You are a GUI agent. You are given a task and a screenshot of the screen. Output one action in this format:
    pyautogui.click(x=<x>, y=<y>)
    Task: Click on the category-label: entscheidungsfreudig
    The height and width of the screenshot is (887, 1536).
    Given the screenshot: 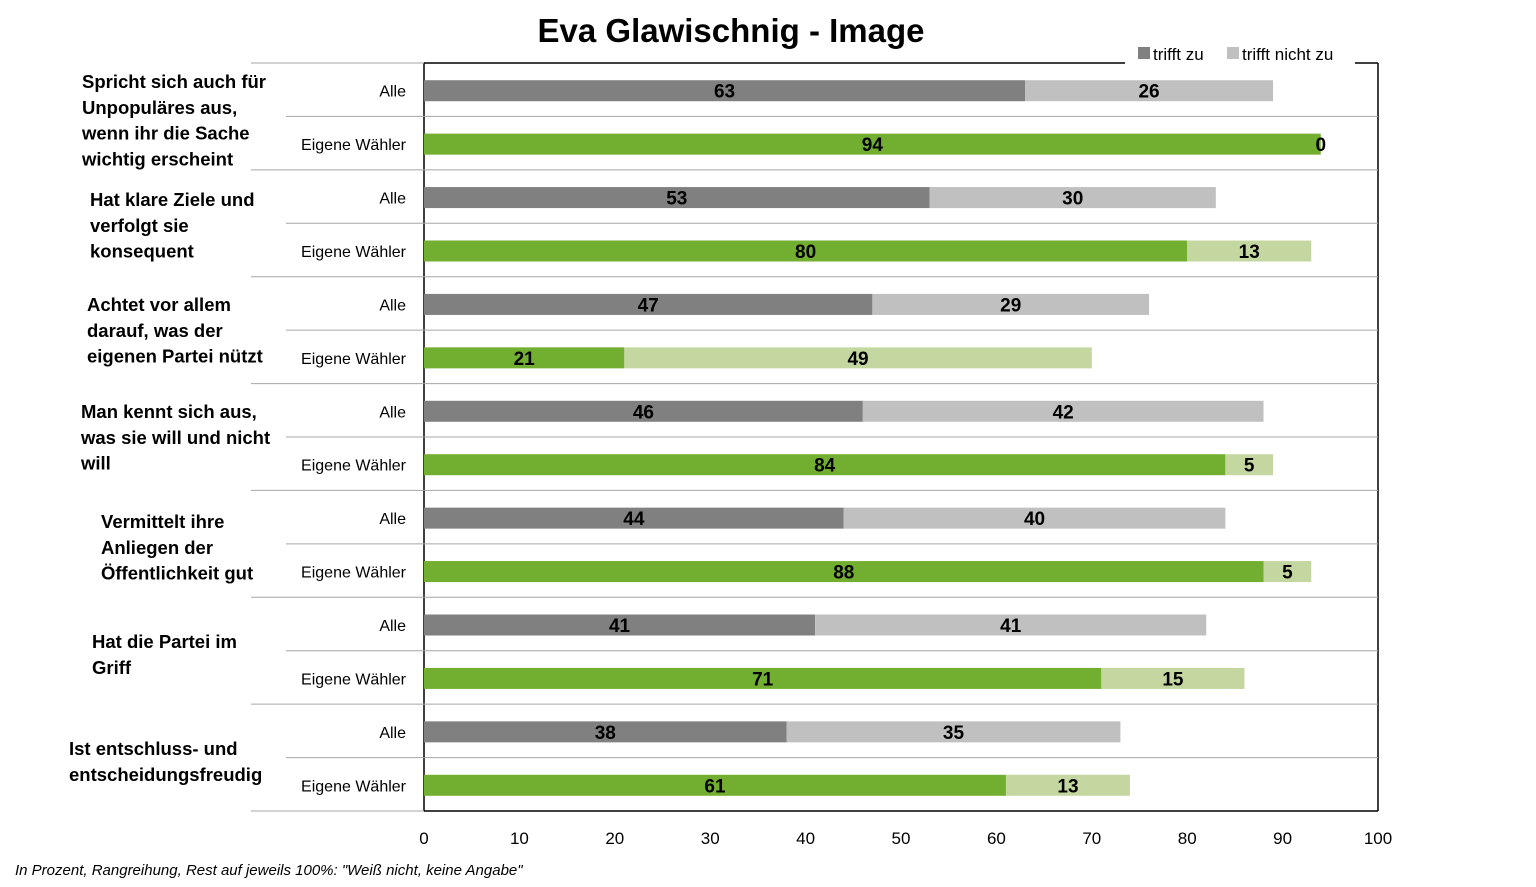 What is the action you would take?
    pyautogui.click(x=165, y=774)
    